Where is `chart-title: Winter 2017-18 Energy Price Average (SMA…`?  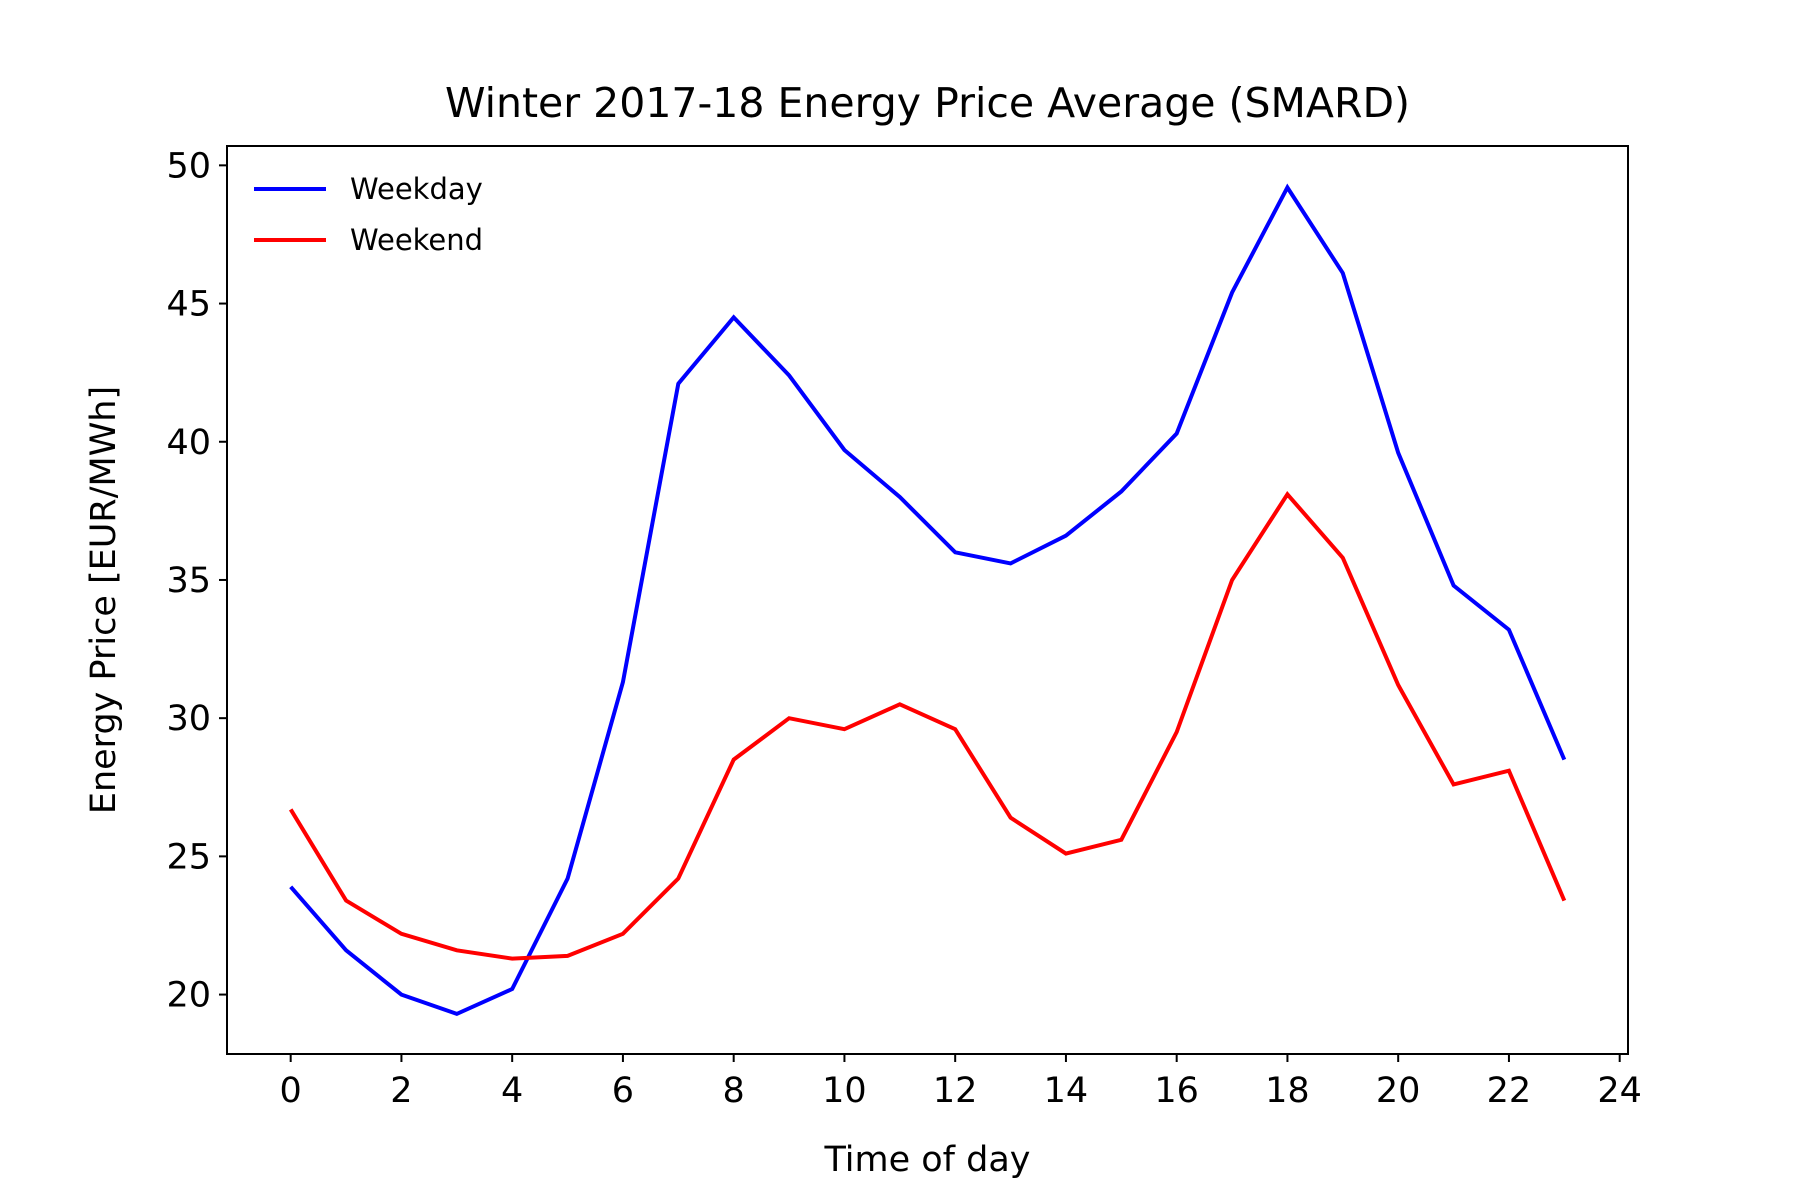 chart-title: Winter 2017-18 Energy Price Average (SMA… is located at coordinates (927, 103).